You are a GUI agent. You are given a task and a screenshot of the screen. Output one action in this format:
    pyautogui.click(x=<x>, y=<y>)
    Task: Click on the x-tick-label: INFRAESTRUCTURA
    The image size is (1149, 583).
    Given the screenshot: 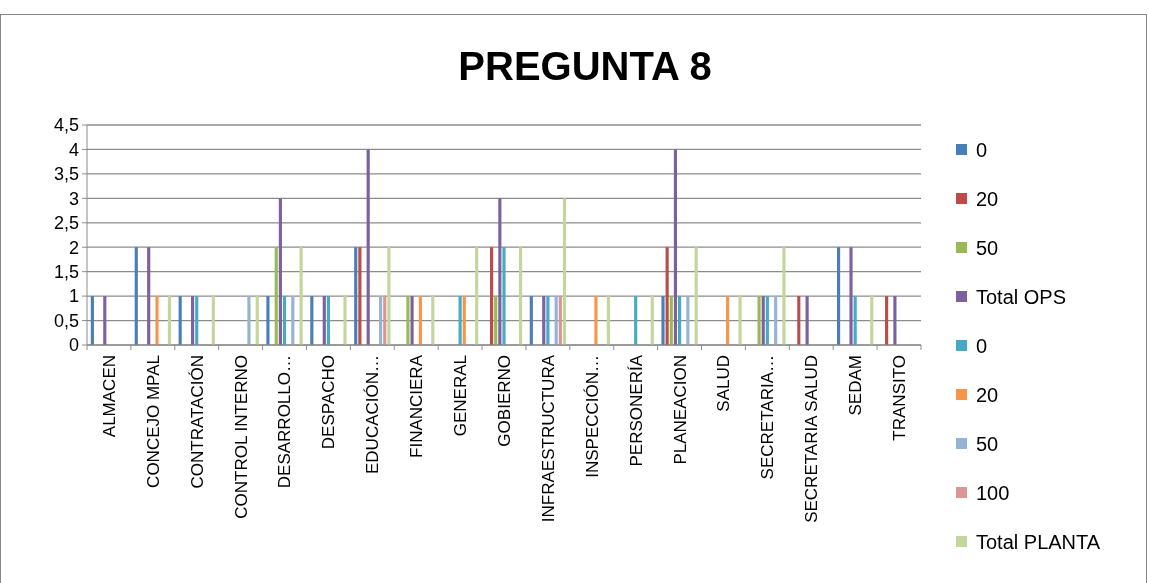 What is the action you would take?
    pyautogui.click(x=548, y=438)
    